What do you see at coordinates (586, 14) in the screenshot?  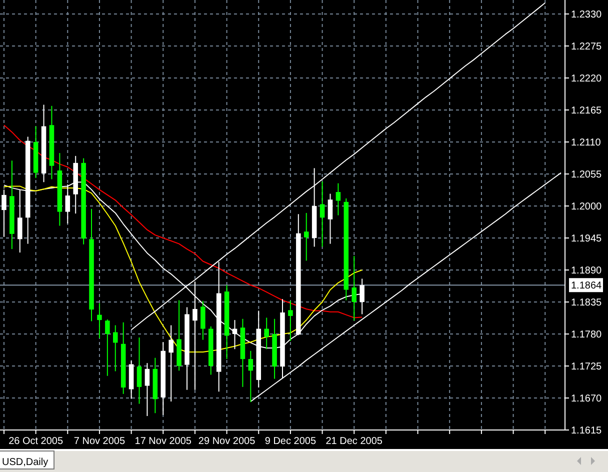 I see `y-tick-label: 1.2330` at bounding box center [586, 14].